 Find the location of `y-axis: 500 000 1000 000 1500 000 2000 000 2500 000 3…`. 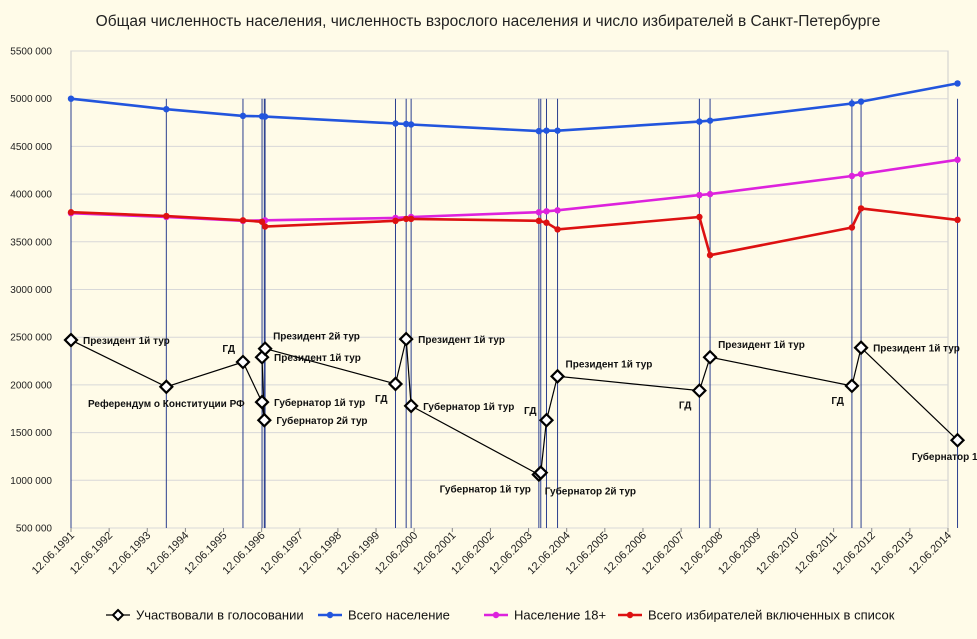

y-axis: 500 000 1000 000 1500 000 2000 000 2500 000 3… is located at coordinates (31, 291).